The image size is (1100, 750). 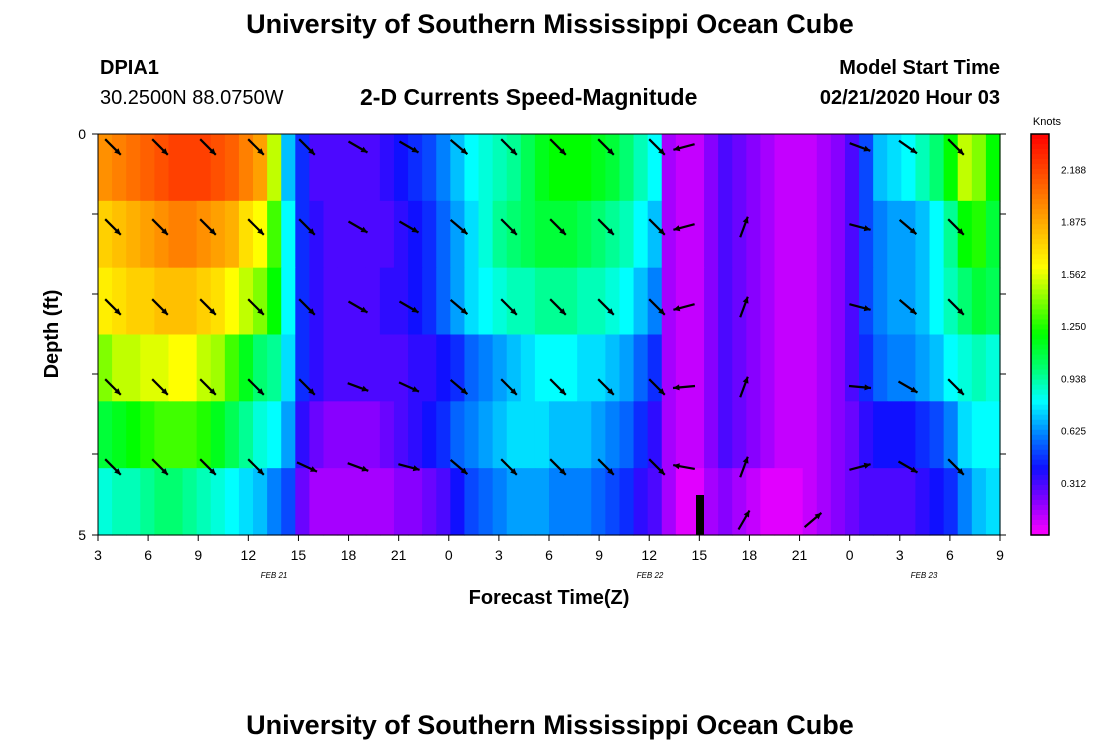 I want to click on date-label: FEB 23, so click(x=924, y=575).